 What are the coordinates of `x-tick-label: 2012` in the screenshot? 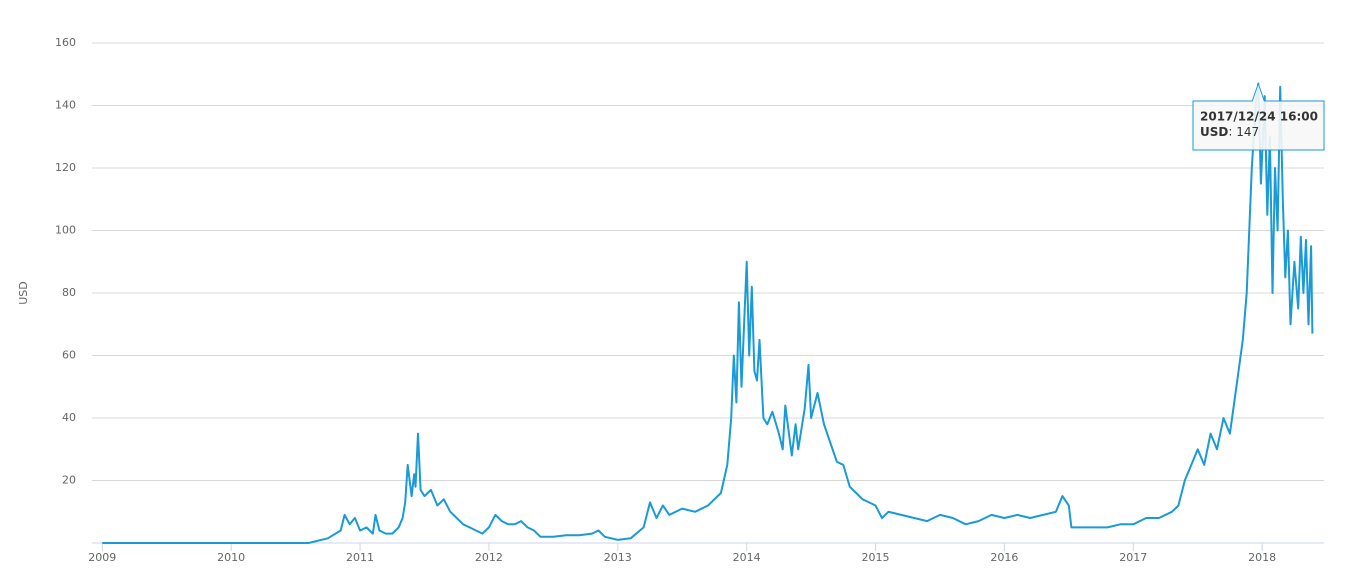 It's located at (489, 557).